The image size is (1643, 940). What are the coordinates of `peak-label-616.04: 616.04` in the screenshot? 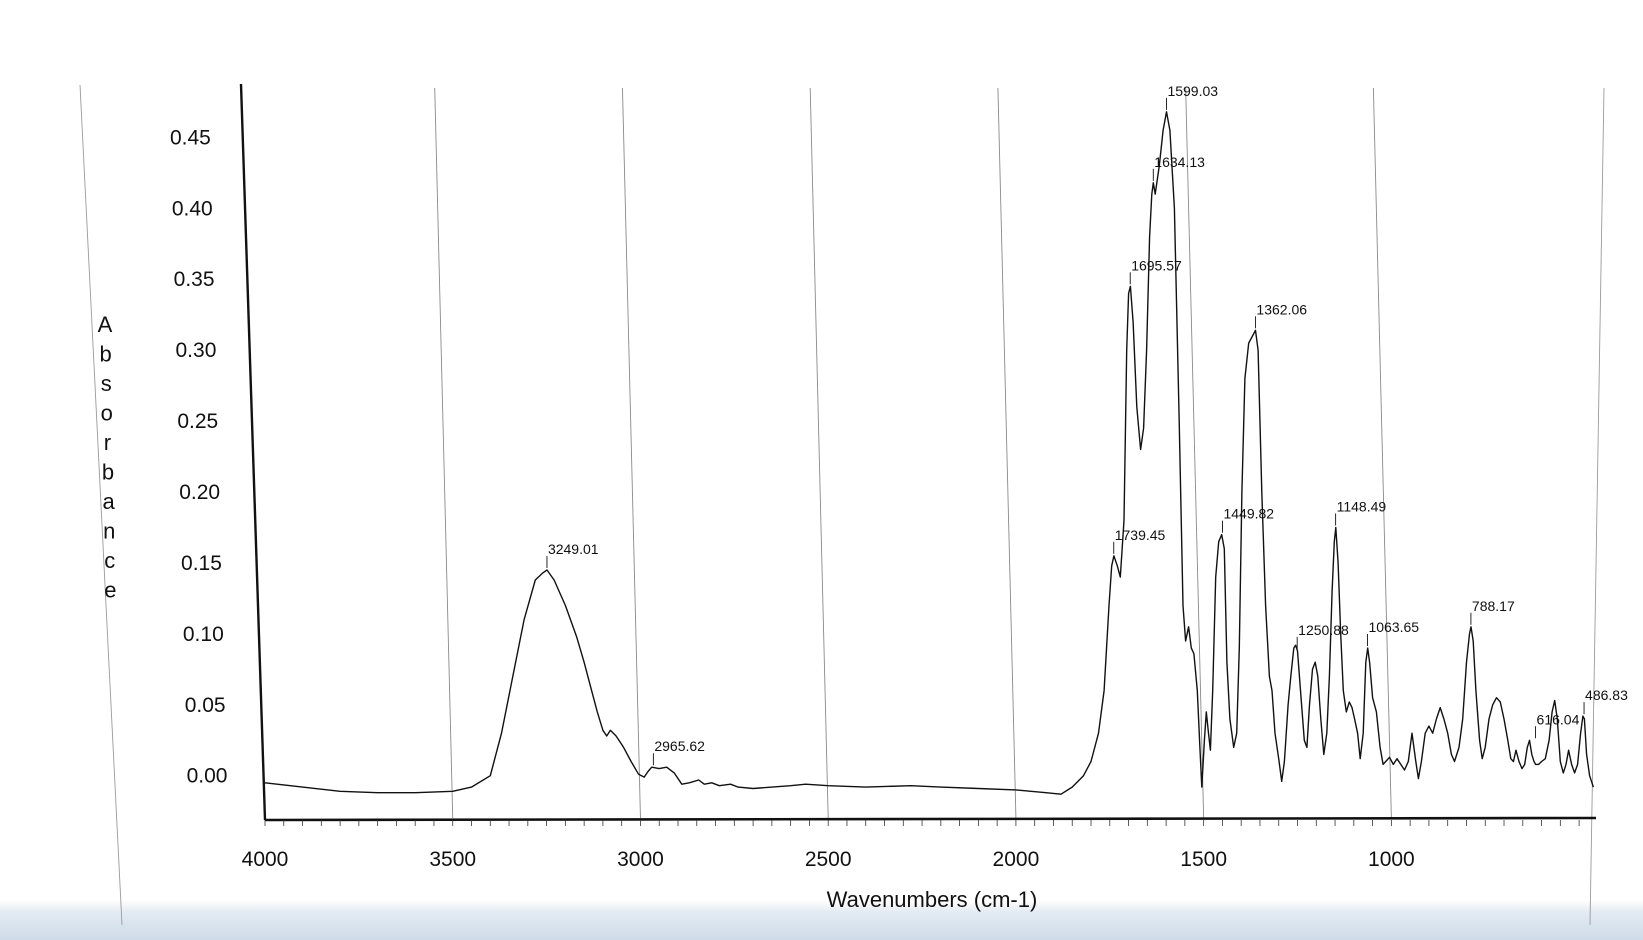 It's located at (1558, 719).